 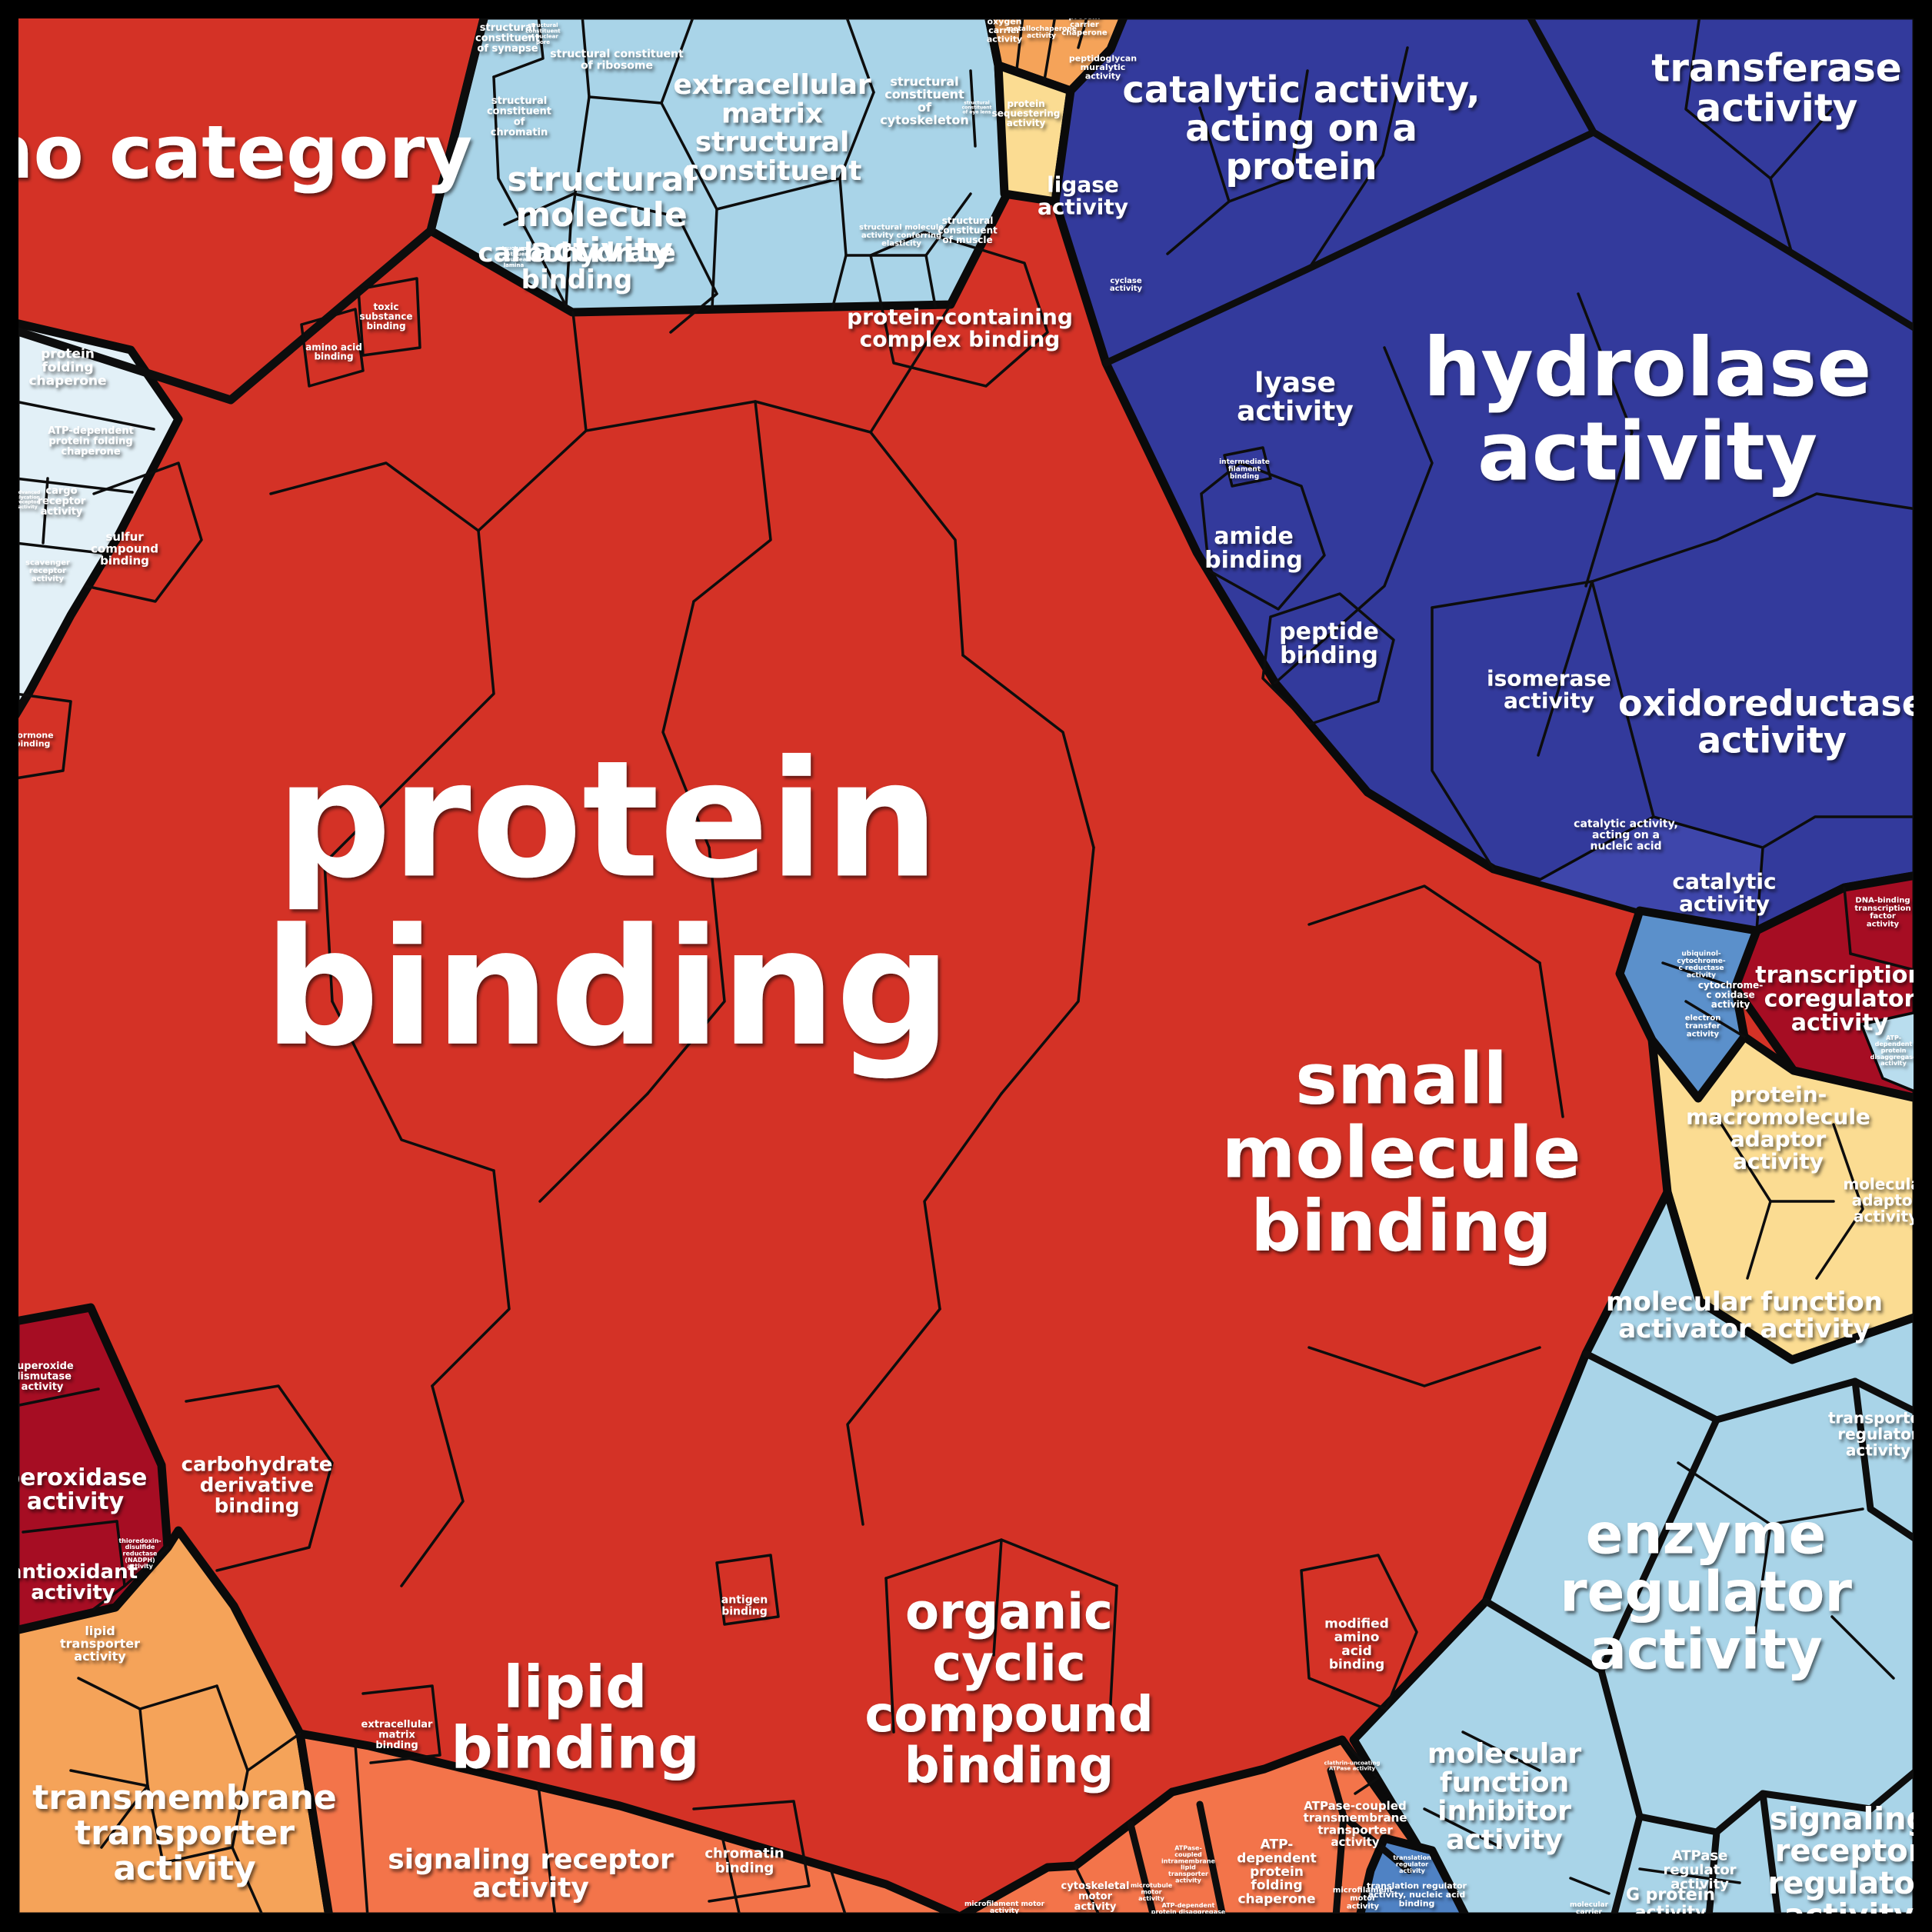 I want to click on cell-label: hydrolase activity, so click(x=1648, y=409).